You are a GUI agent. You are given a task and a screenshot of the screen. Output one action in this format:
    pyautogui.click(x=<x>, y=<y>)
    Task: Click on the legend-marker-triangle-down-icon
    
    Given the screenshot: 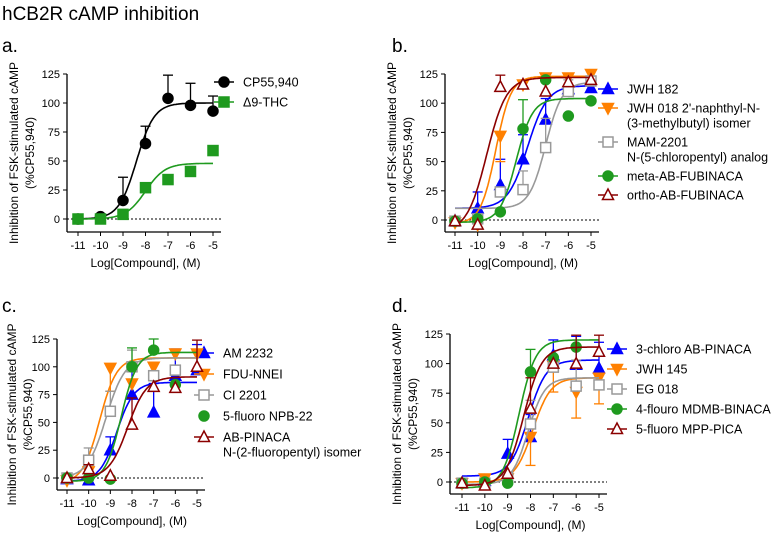 What is the action you would take?
    pyautogui.click(x=617, y=370)
    